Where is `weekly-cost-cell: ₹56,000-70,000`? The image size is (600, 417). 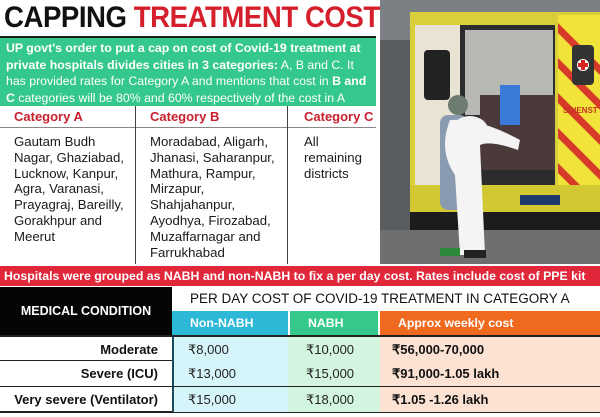
weekly-cost-cell: ₹56,000-70,000 is located at coordinates (490, 349).